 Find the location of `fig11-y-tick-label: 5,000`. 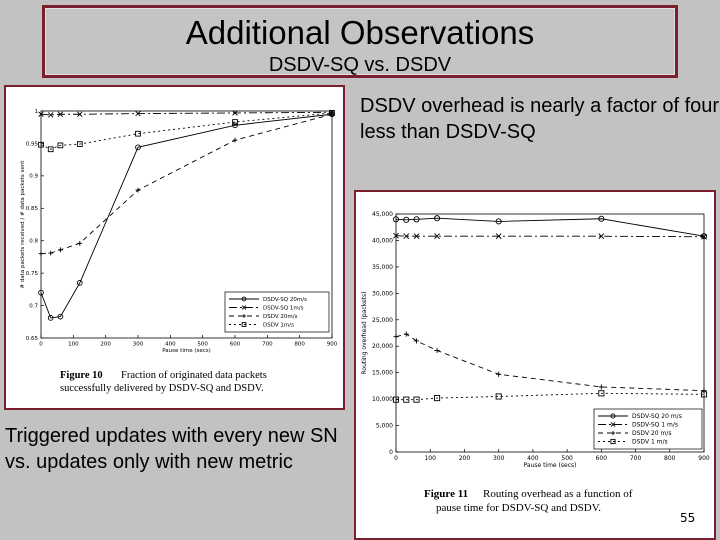

fig11-y-tick-label: 5,000 is located at coordinates (384, 426).